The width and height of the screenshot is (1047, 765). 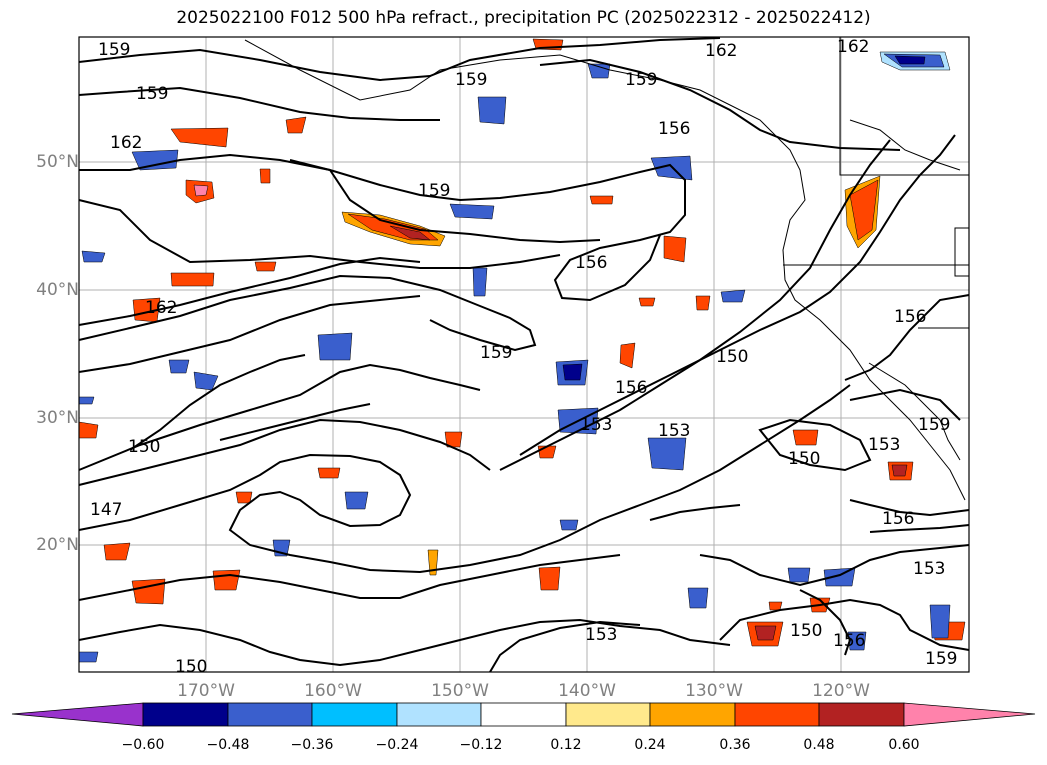 I want to click on contour-label: 147, so click(x=106, y=510).